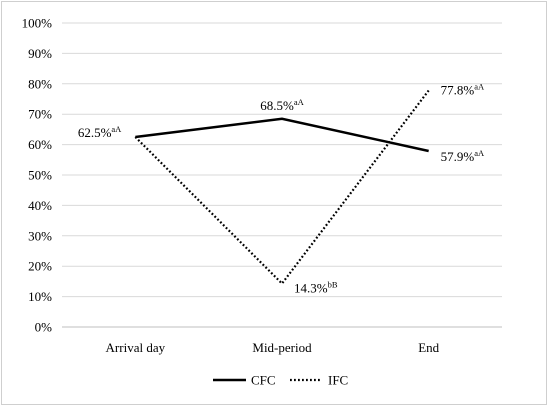 This screenshot has width=550, height=408. Describe the element at coordinates (40, 175) in the screenshot. I see `y-tick-label: 50%` at that location.